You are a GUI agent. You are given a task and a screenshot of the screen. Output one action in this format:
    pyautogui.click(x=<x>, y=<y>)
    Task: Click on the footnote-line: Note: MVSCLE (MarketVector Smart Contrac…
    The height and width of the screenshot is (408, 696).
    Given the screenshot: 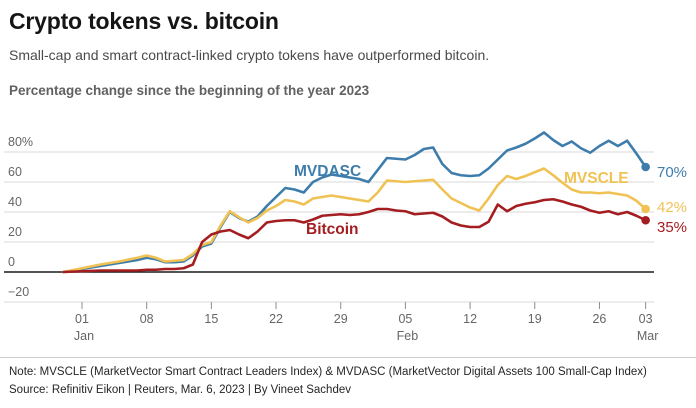 What is the action you would take?
    pyautogui.click(x=328, y=372)
    